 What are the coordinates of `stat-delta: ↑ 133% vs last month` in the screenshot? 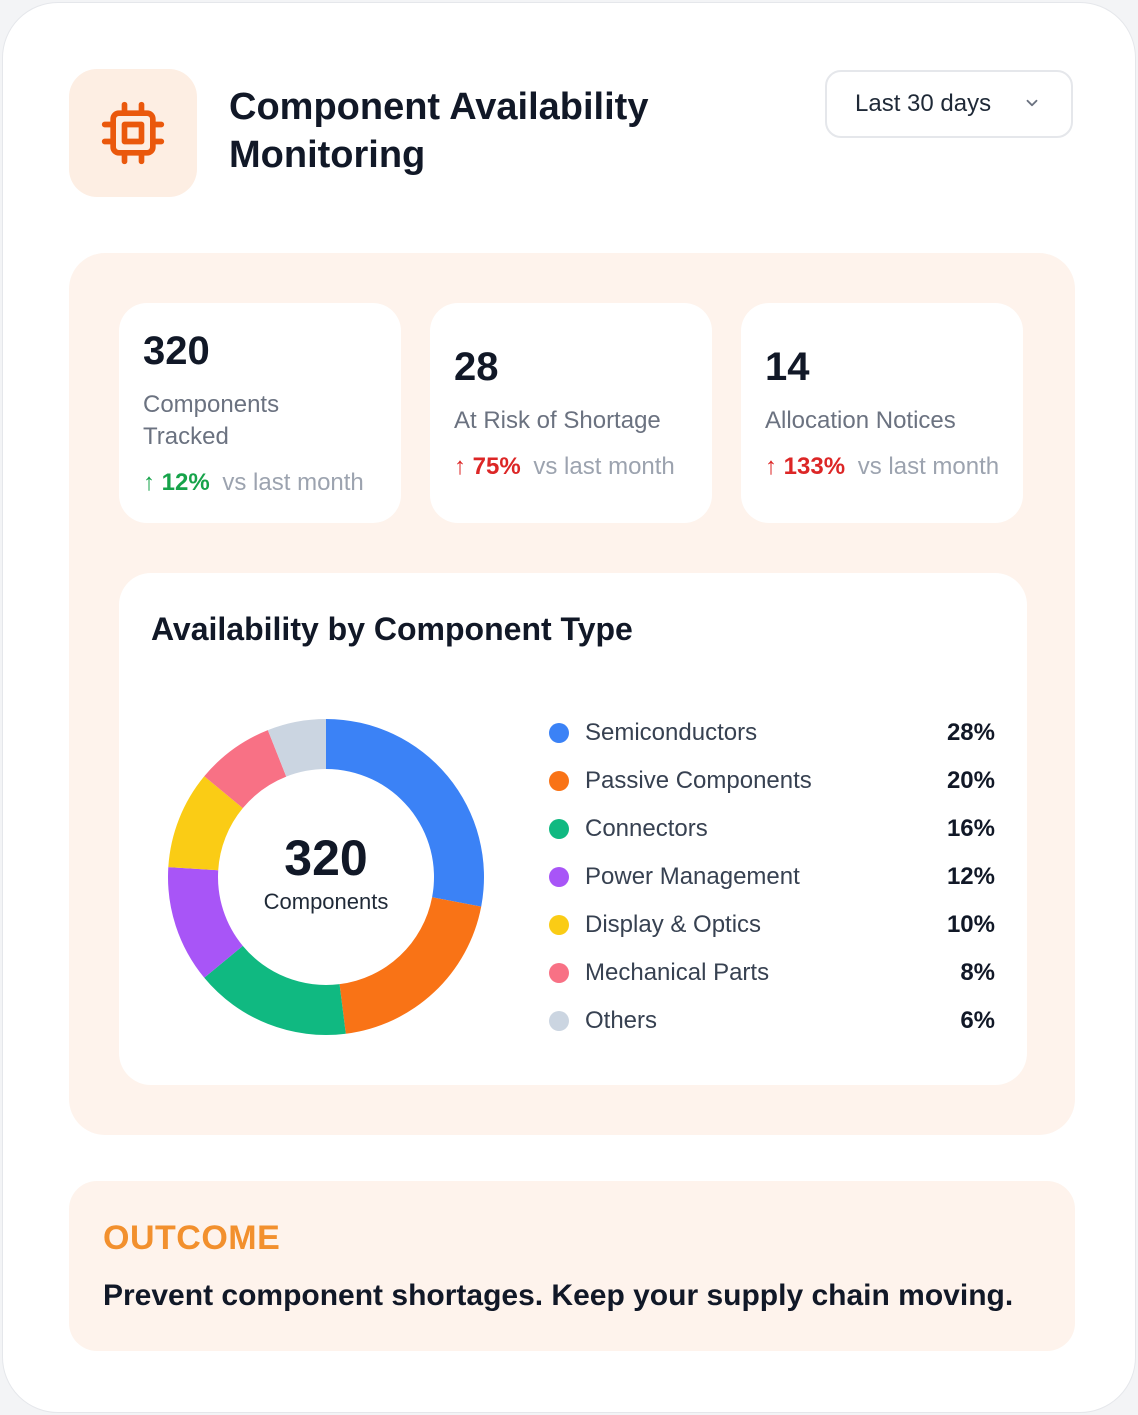 It's located at (882, 467).